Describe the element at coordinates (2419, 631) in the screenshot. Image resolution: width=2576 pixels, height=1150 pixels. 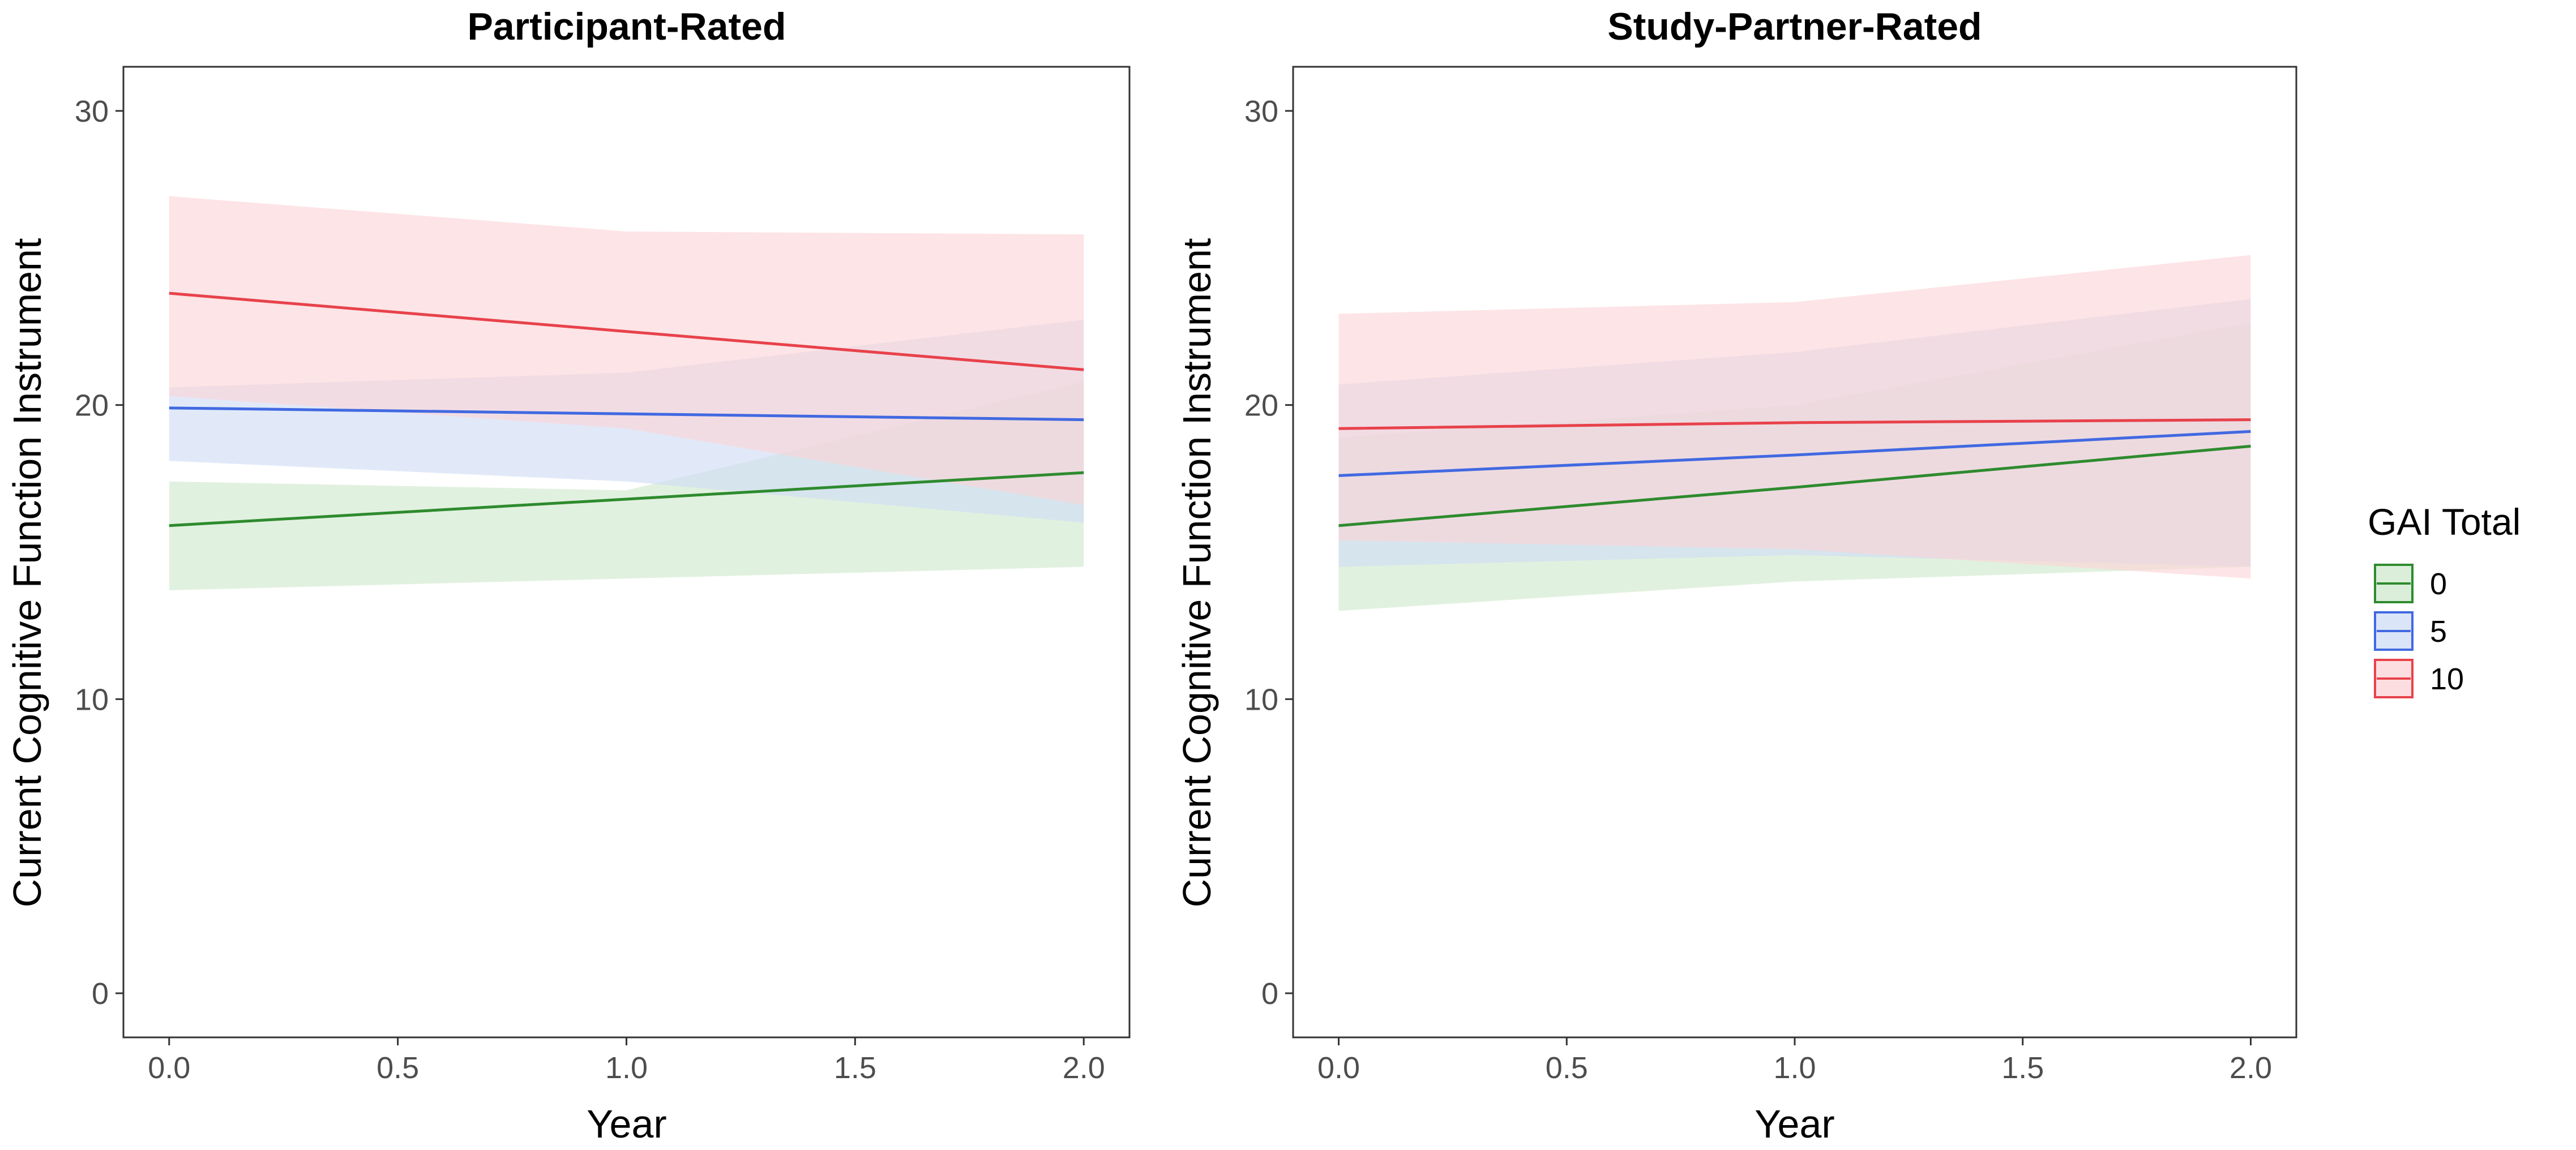
I see `legend-items: 0 5 10` at that location.